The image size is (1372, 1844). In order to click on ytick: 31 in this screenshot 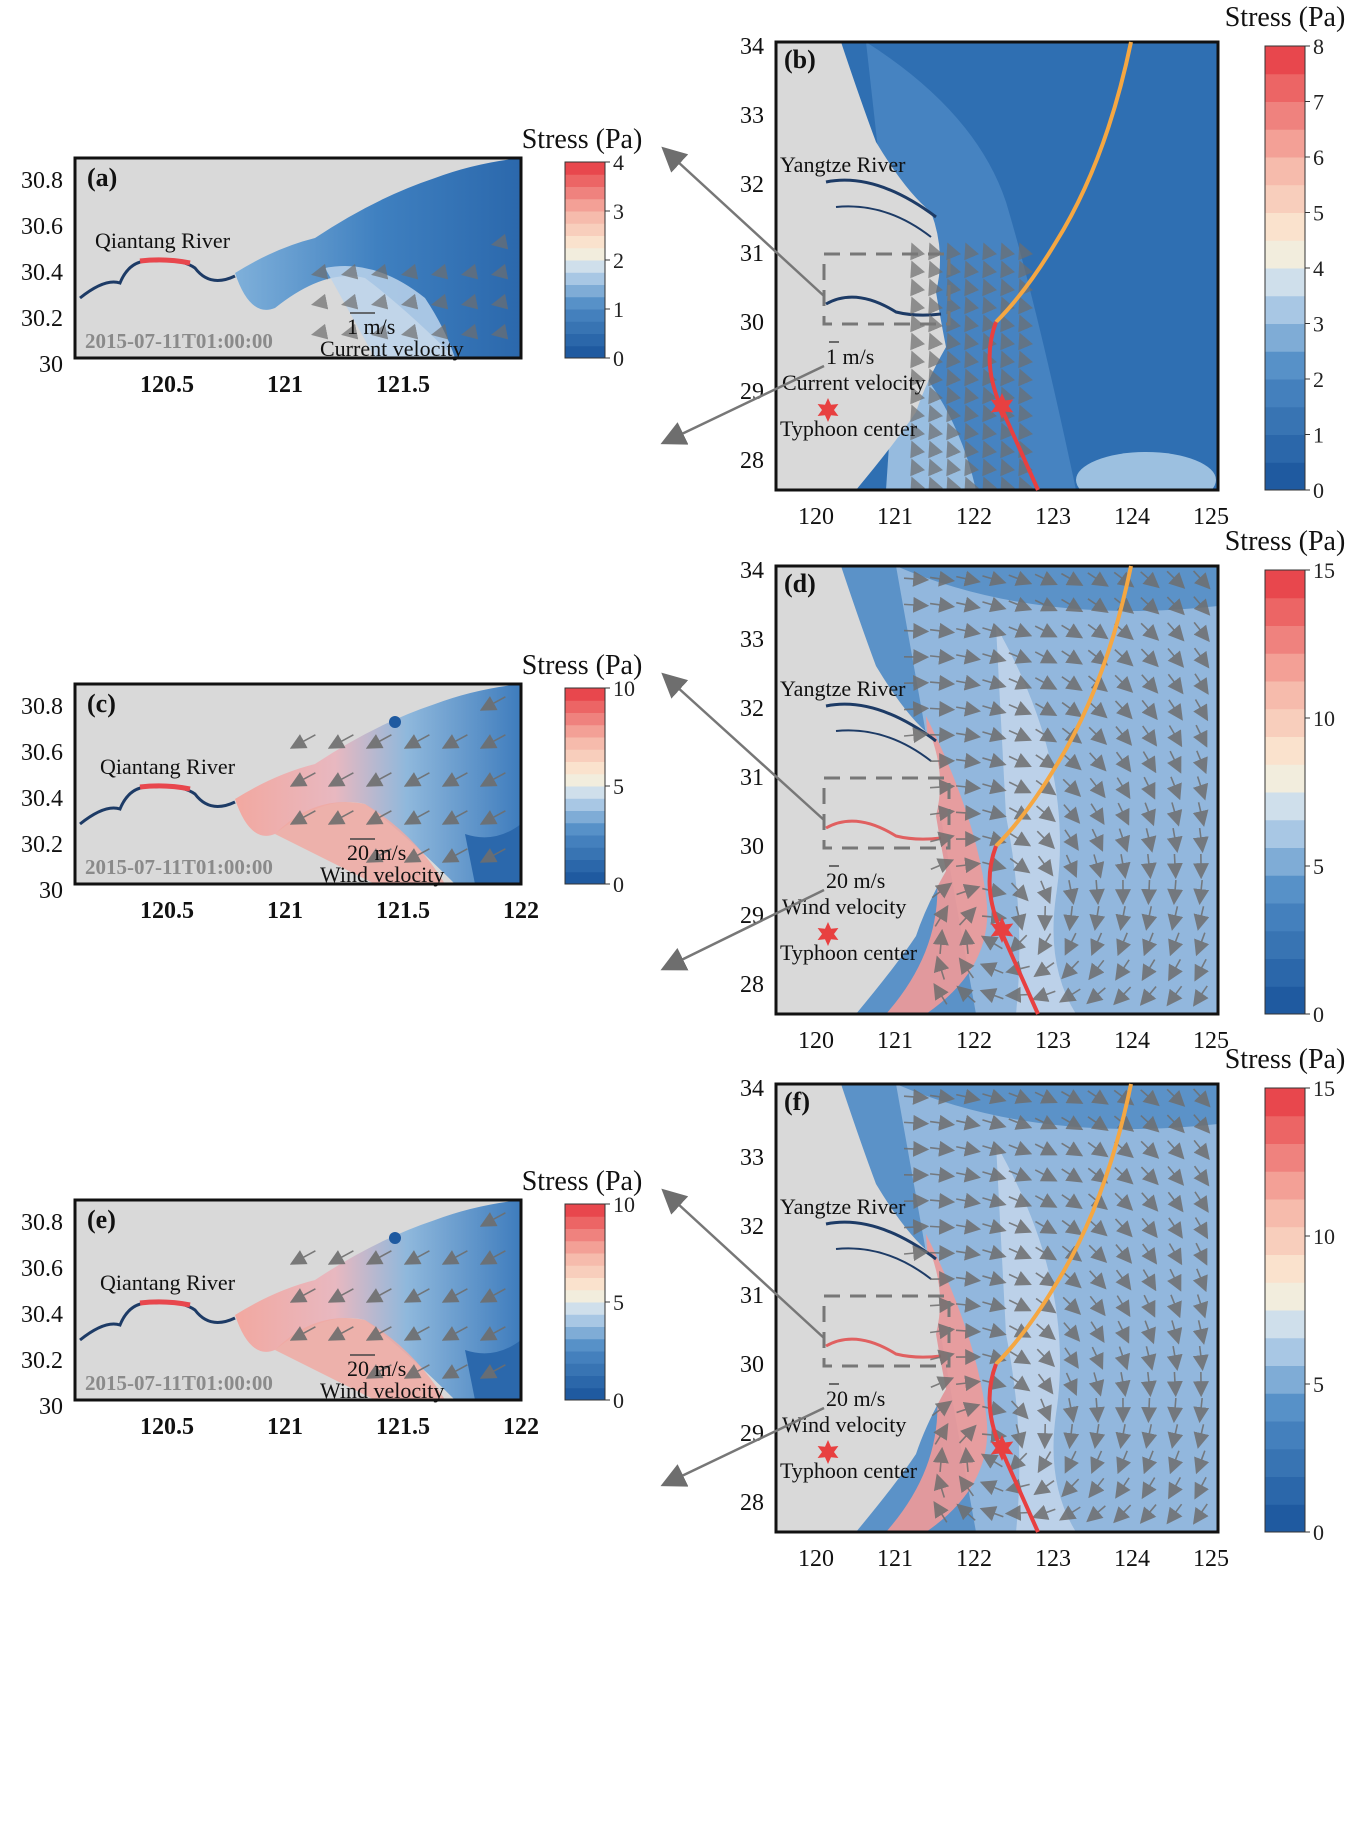, I will do `click(752, 1296)`.